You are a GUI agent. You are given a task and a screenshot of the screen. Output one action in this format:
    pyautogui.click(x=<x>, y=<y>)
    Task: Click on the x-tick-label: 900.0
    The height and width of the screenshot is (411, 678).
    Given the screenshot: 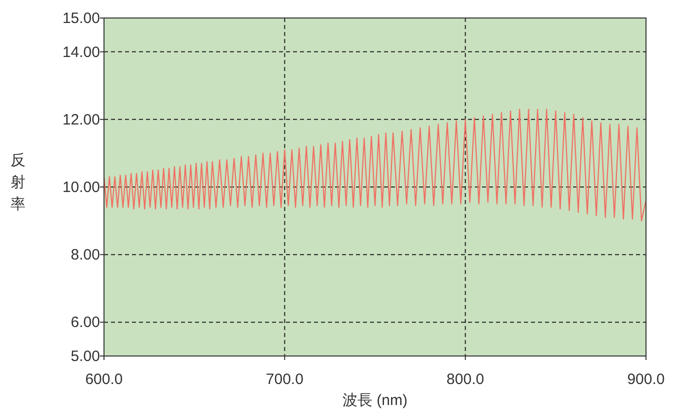 What is the action you would take?
    pyautogui.click(x=646, y=379)
    